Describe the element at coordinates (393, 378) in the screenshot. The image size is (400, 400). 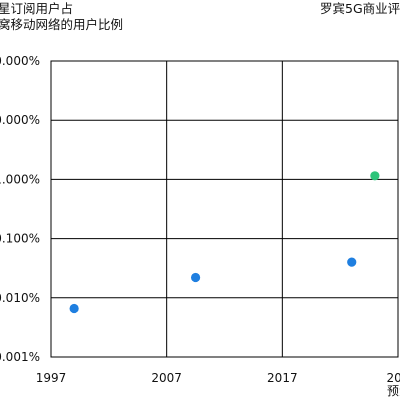
I see `x-tick-label: 202` at that location.